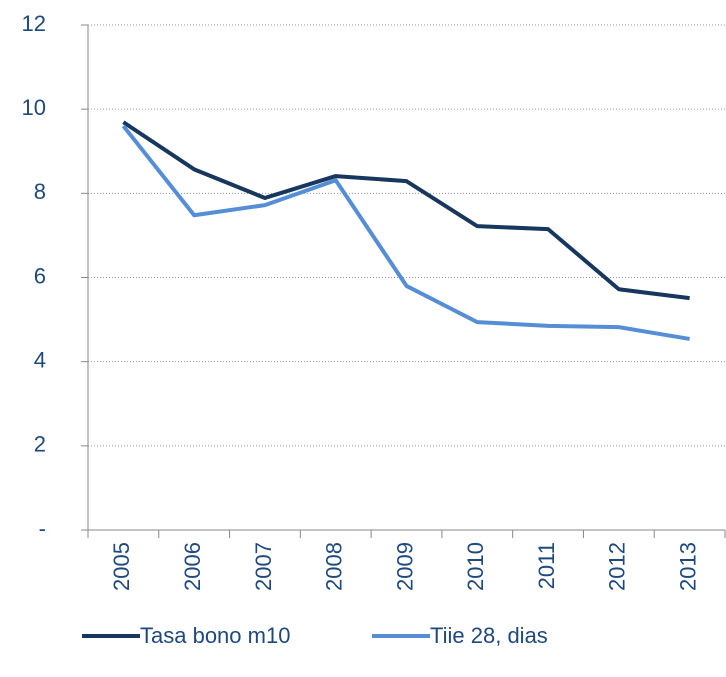 This screenshot has height=677, width=726. What do you see at coordinates (40, 444) in the screenshot?
I see `y-tick-label: 2` at bounding box center [40, 444].